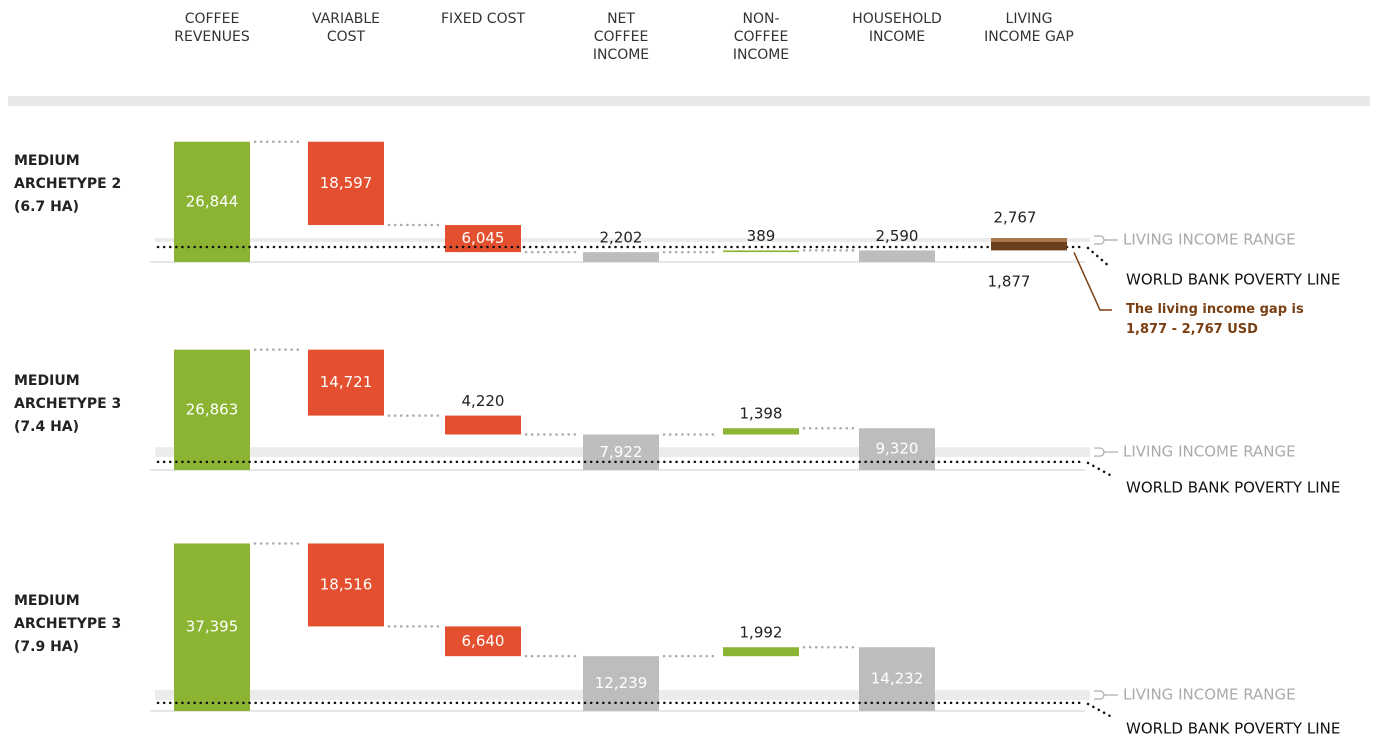 The width and height of the screenshot is (1385, 745). Describe the element at coordinates (1015, 218) in the screenshot. I see `value-label: 2,767` at that location.